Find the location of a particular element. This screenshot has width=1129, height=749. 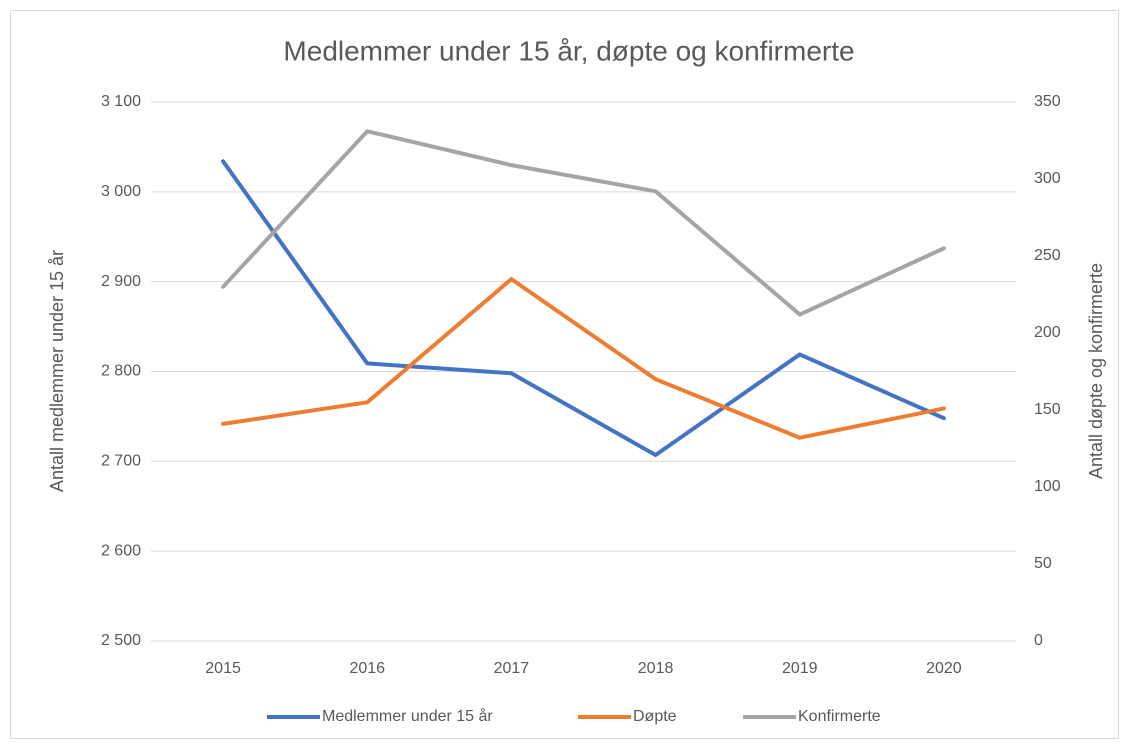

y2-tick-label: 350 is located at coordinates (1047, 101).